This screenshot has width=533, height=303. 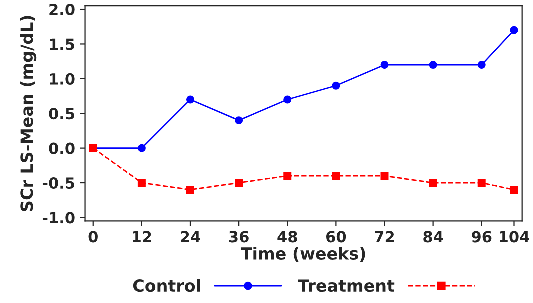 What do you see at coordinates (515, 237) in the screenshot?
I see `x-tick-label: 104` at bounding box center [515, 237].